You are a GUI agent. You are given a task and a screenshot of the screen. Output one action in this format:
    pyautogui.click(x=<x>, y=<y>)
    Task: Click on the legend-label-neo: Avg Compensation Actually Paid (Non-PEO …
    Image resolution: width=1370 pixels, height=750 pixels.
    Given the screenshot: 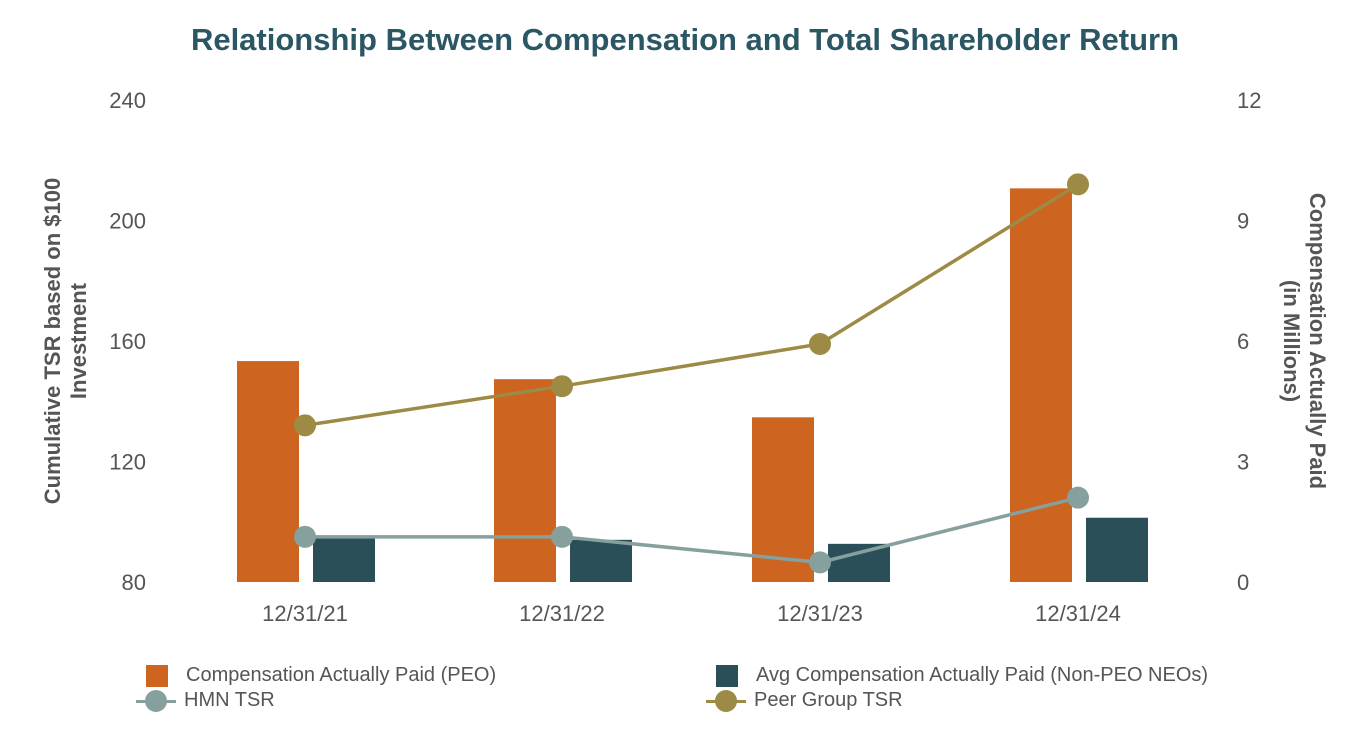 What is the action you would take?
    pyautogui.click(x=982, y=675)
    